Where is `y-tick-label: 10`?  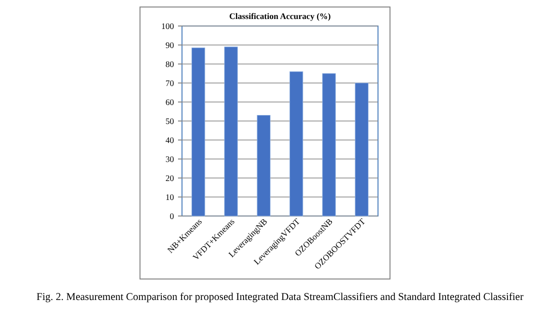
y-tick-label: 10 is located at coordinates (170, 197).